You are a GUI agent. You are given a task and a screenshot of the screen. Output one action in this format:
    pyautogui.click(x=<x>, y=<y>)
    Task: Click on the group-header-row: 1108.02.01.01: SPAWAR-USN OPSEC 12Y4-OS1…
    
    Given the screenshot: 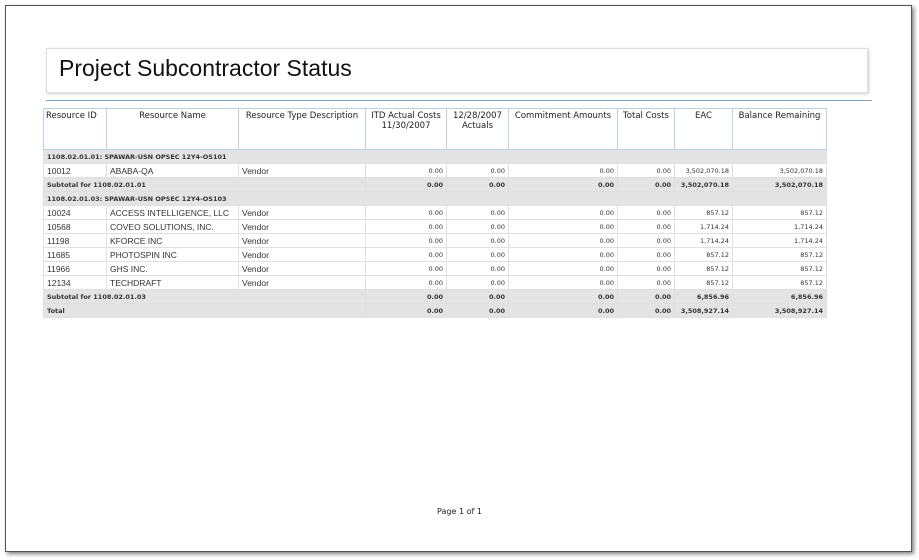 What is the action you would take?
    pyautogui.click(x=435, y=156)
    